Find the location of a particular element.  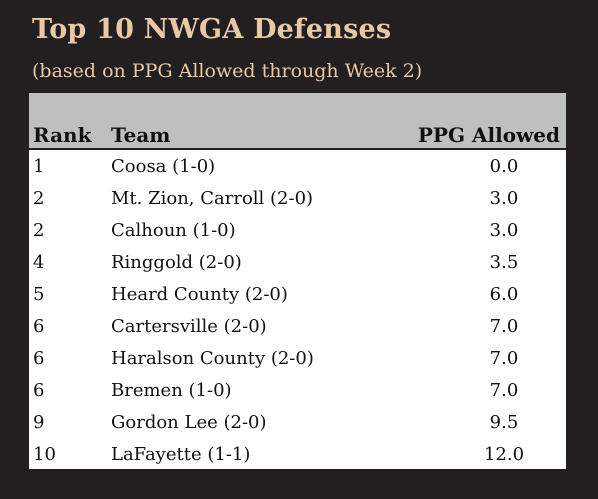

page-subtitle: (based on PPG Allowed through Week 2) is located at coordinates (227, 71).